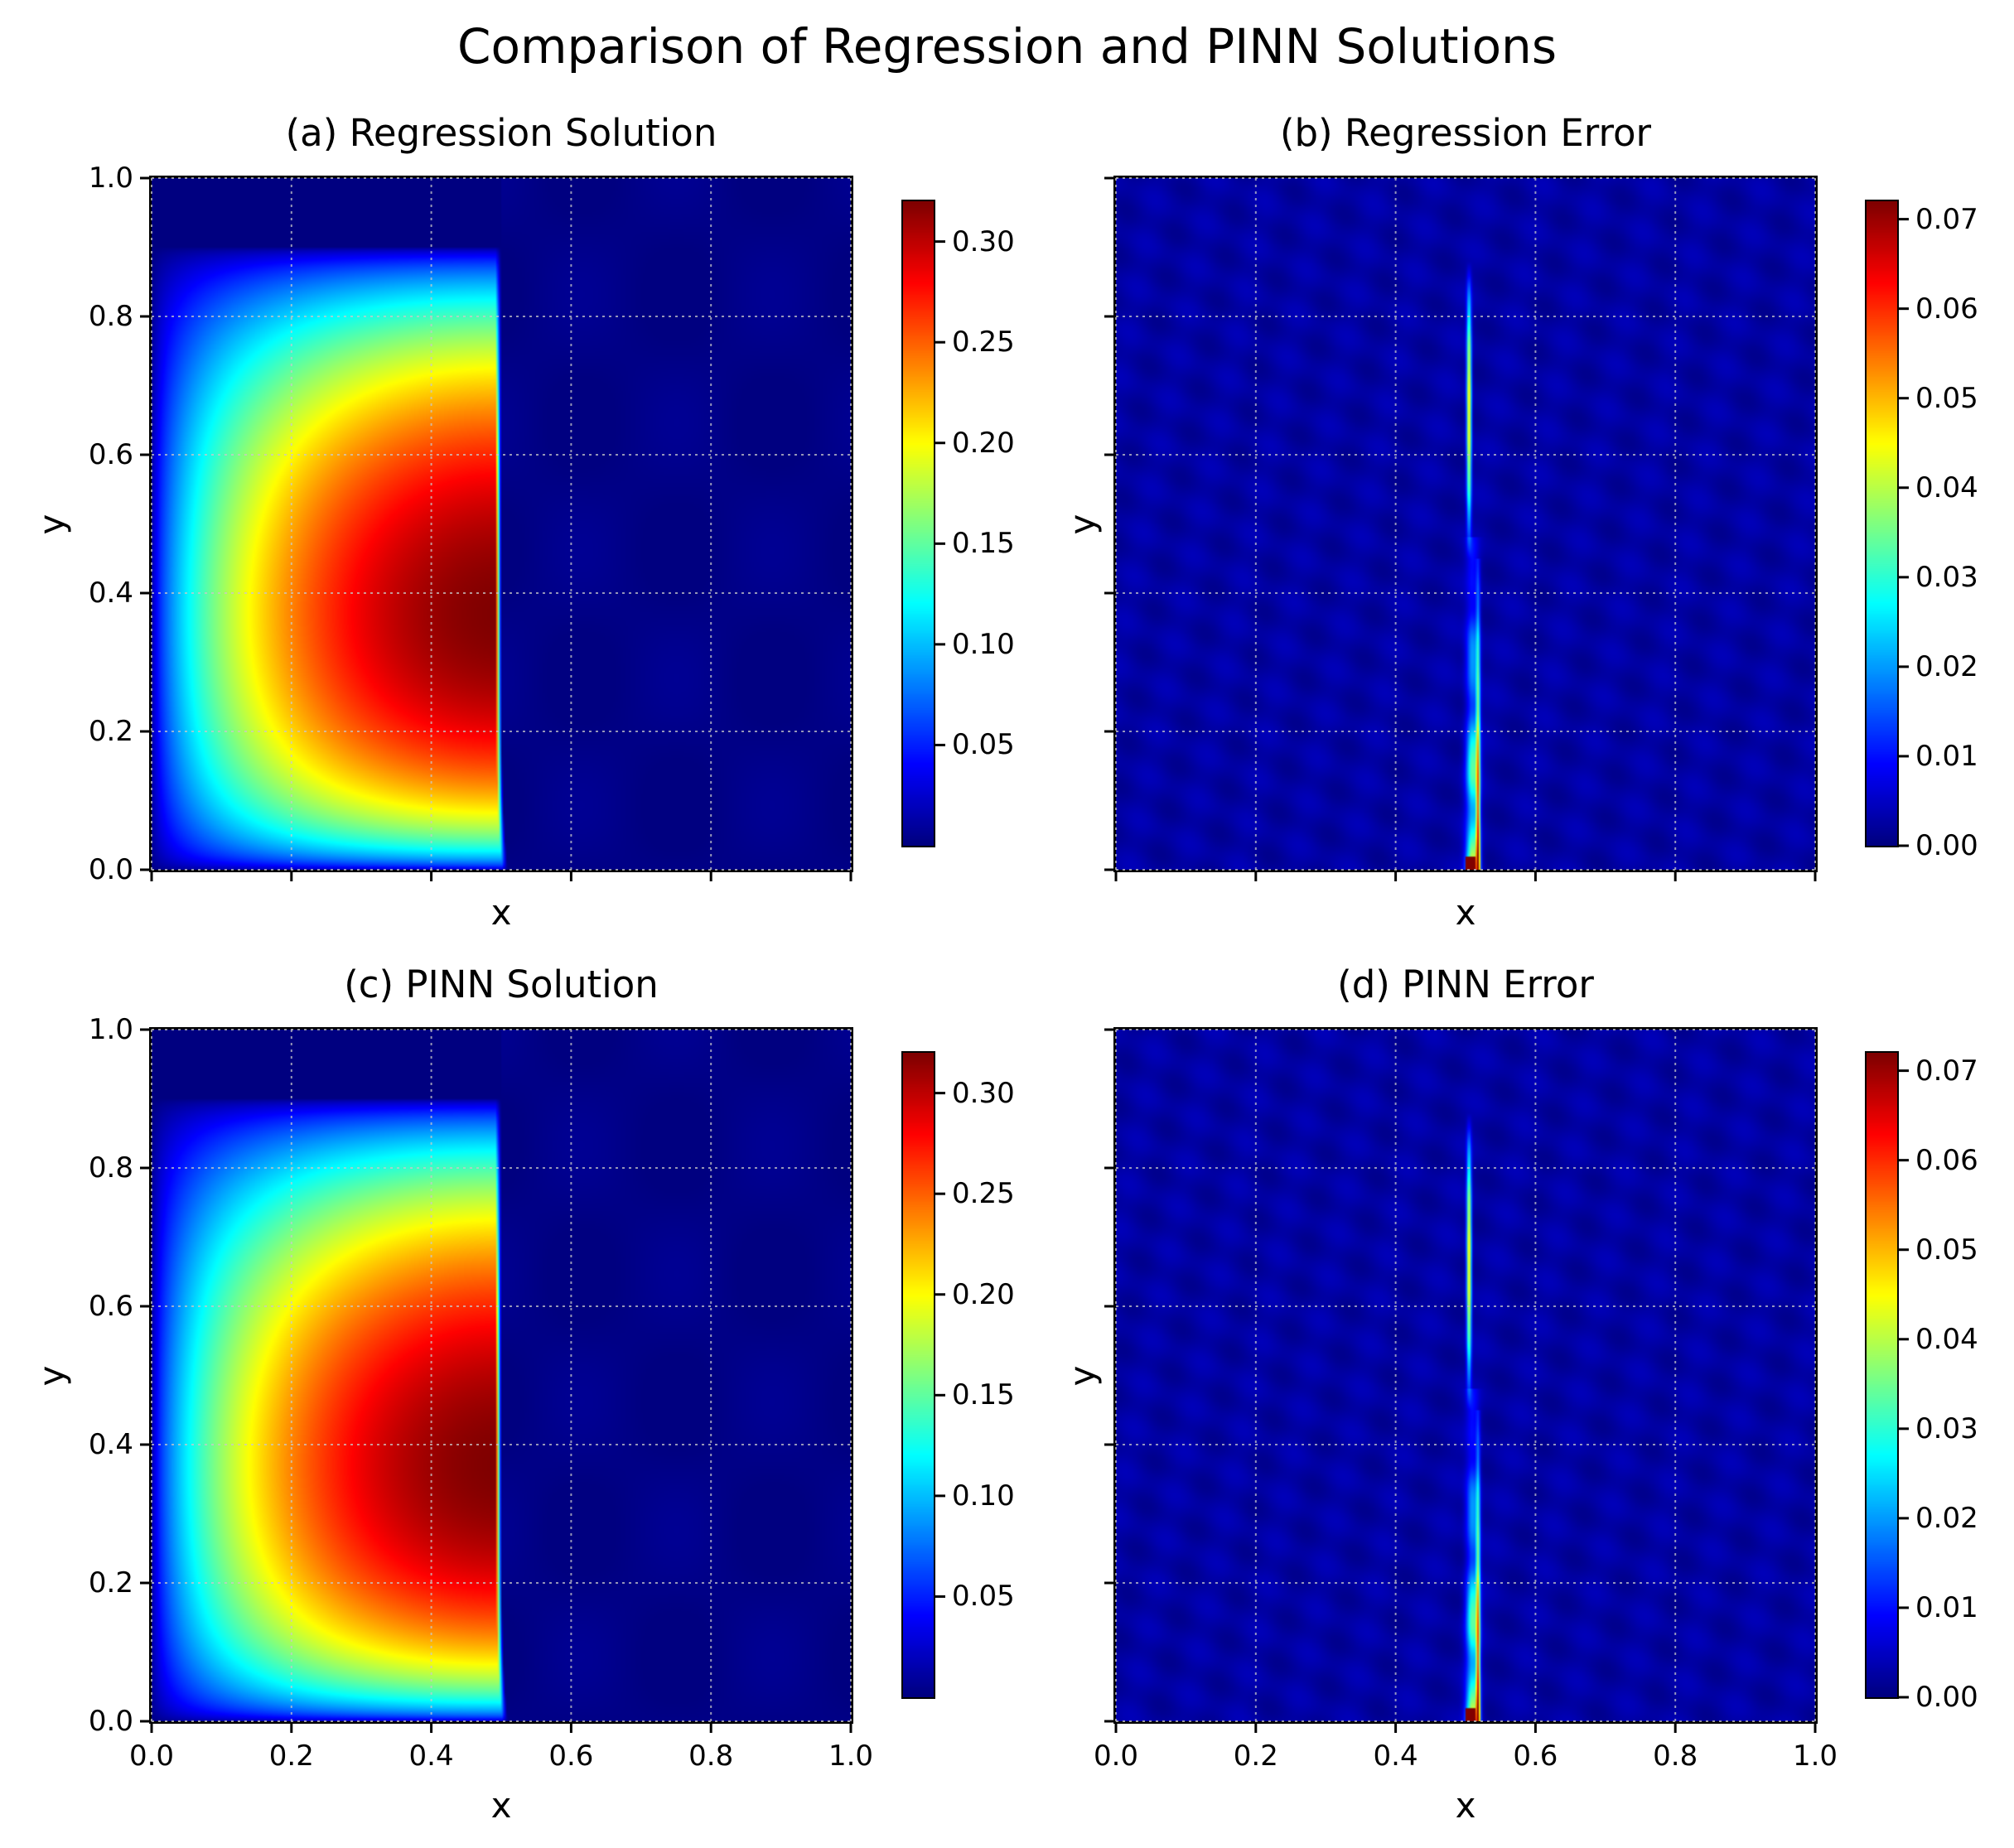 The height and width of the screenshot is (1848, 2014). What do you see at coordinates (501, 133) in the screenshot?
I see `panel-title: (a) Regression Solution` at bounding box center [501, 133].